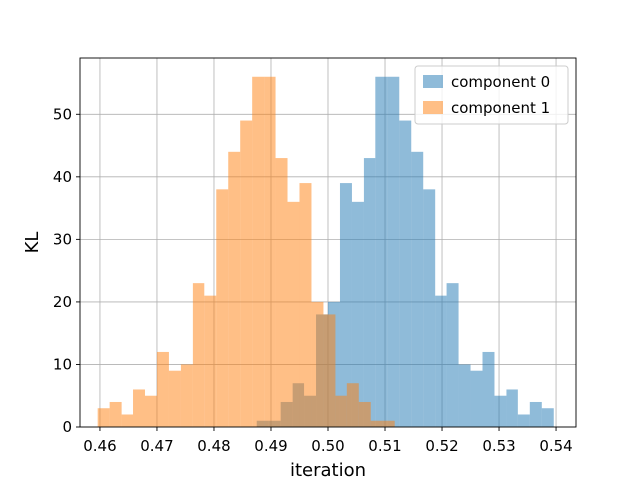 The height and width of the screenshot is (480, 640). Describe the element at coordinates (384, 446) in the screenshot. I see `x-tick-label: 0.51` at that location.